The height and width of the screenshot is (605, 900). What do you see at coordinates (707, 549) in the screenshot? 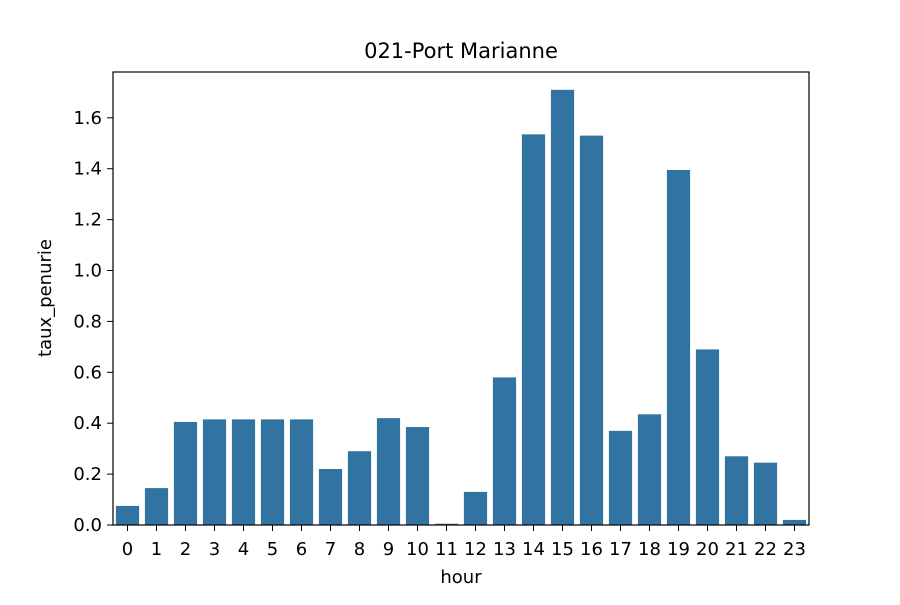
I see `x-tick-label: 20` at bounding box center [707, 549].